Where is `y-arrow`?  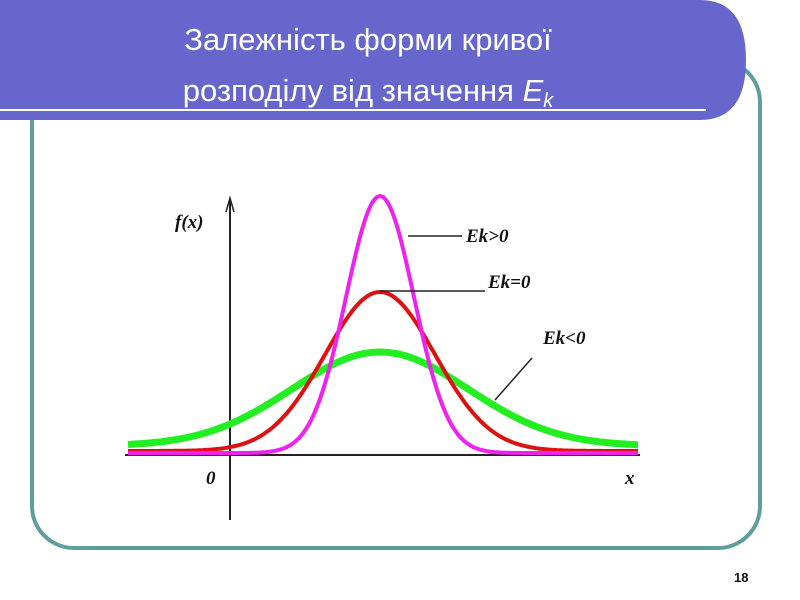
y-arrow is located at coordinates (230, 204).